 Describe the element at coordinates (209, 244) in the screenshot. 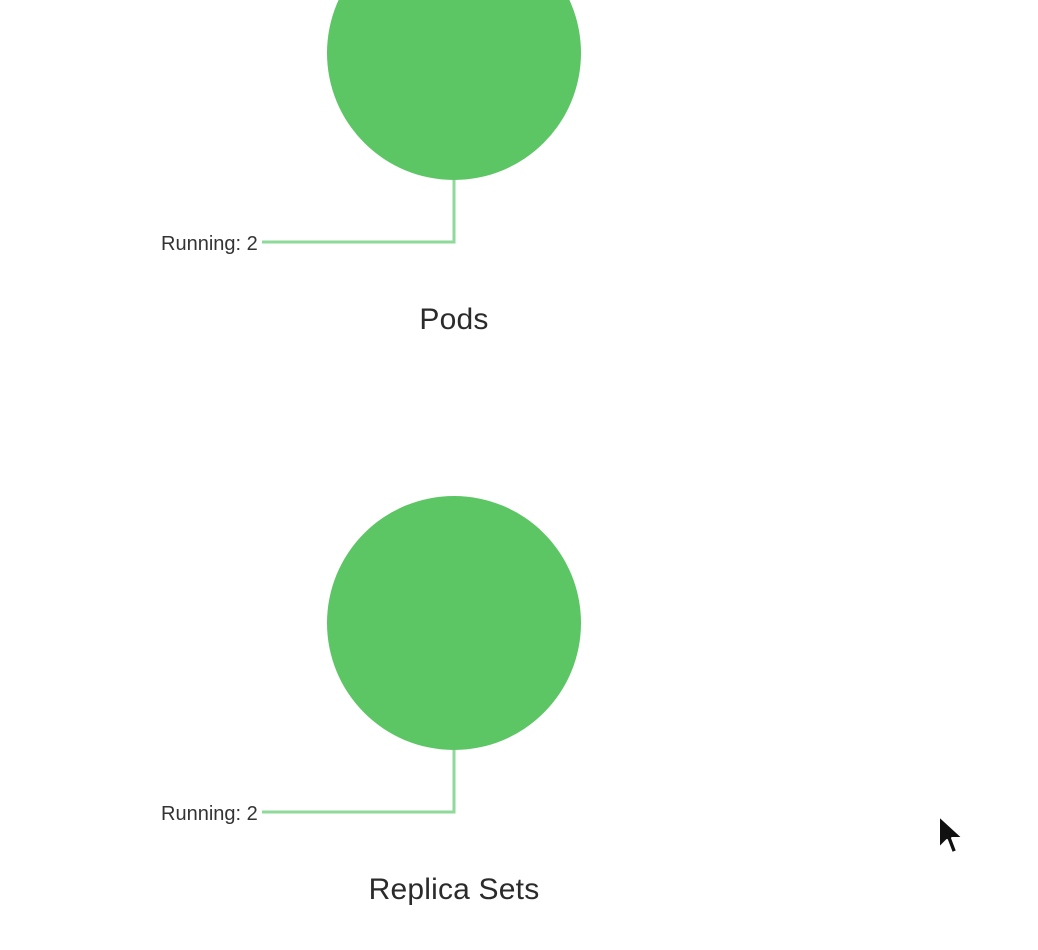

I see `pods-label-running: Running: 2` at that location.